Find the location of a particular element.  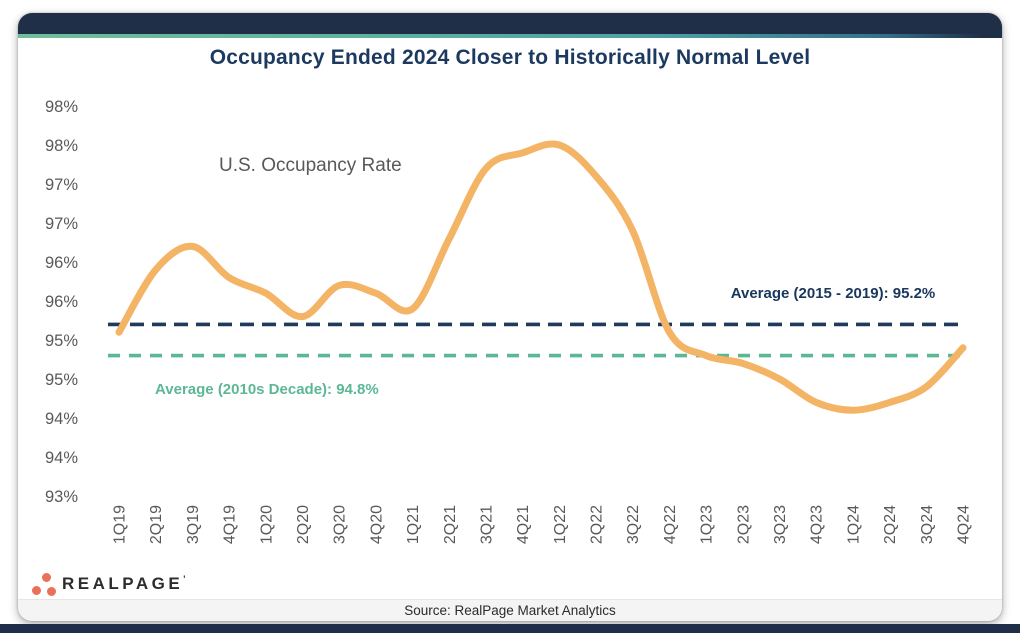

x-axis-tick-label: 1Q20 is located at coordinates (266, 524).